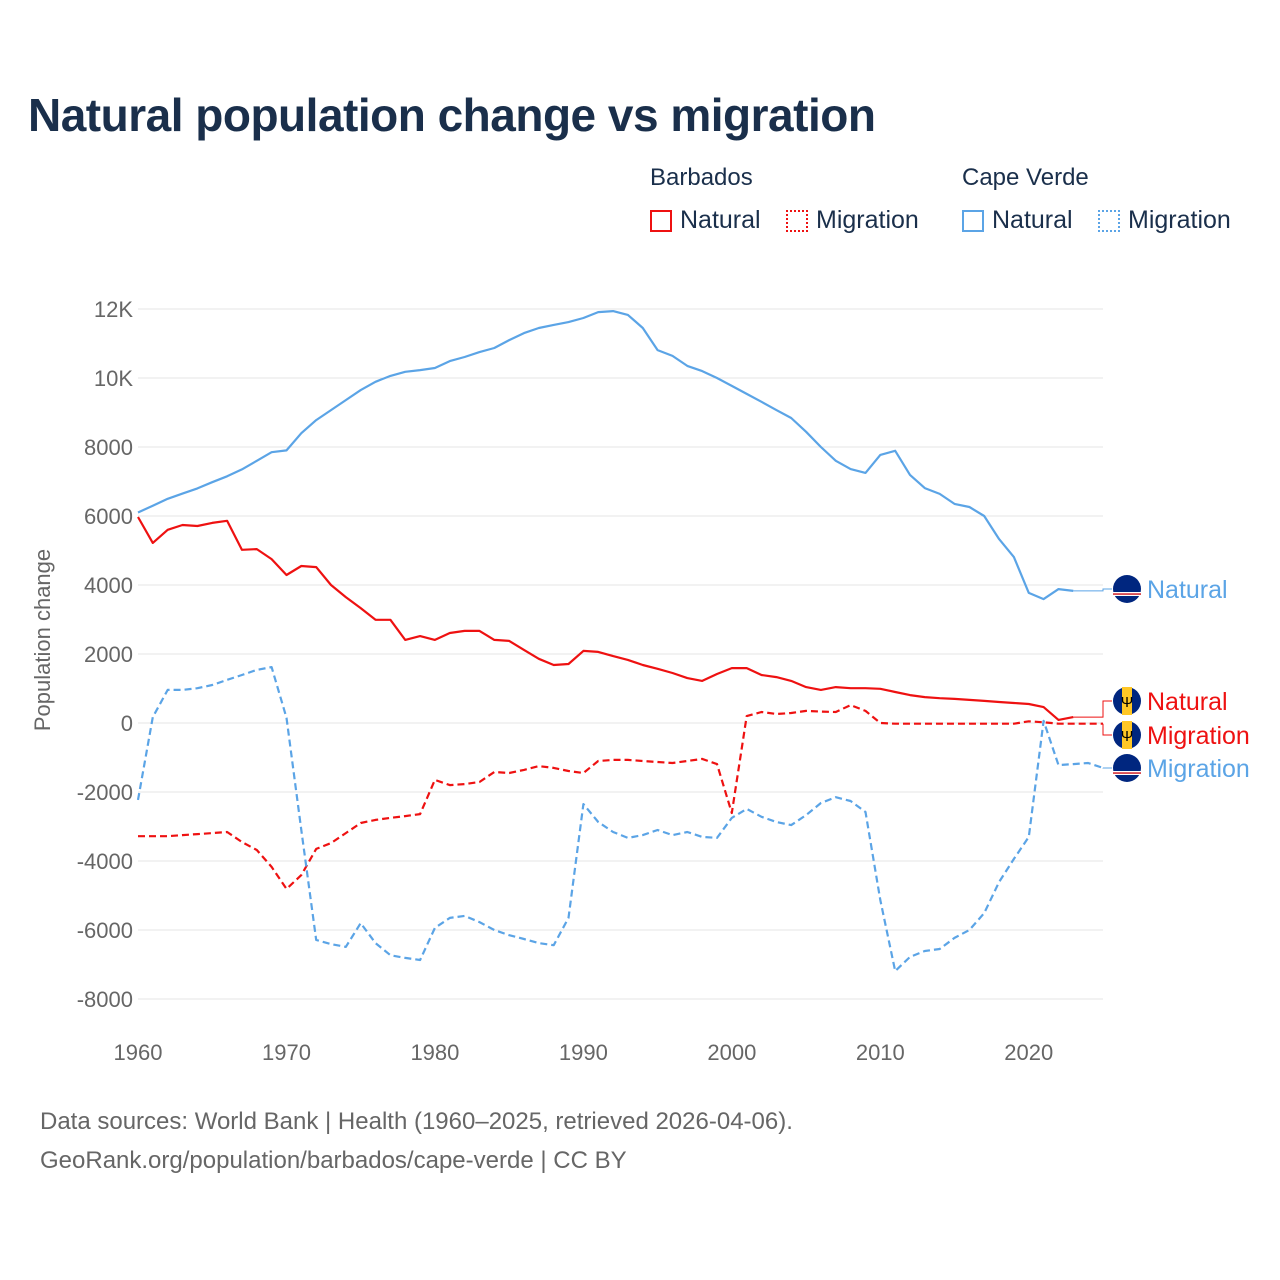 The width and height of the screenshot is (1280, 1280). Describe the element at coordinates (1025, 177) in the screenshot. I see `legend-group-cape-verde: Cape Verde` at that location.